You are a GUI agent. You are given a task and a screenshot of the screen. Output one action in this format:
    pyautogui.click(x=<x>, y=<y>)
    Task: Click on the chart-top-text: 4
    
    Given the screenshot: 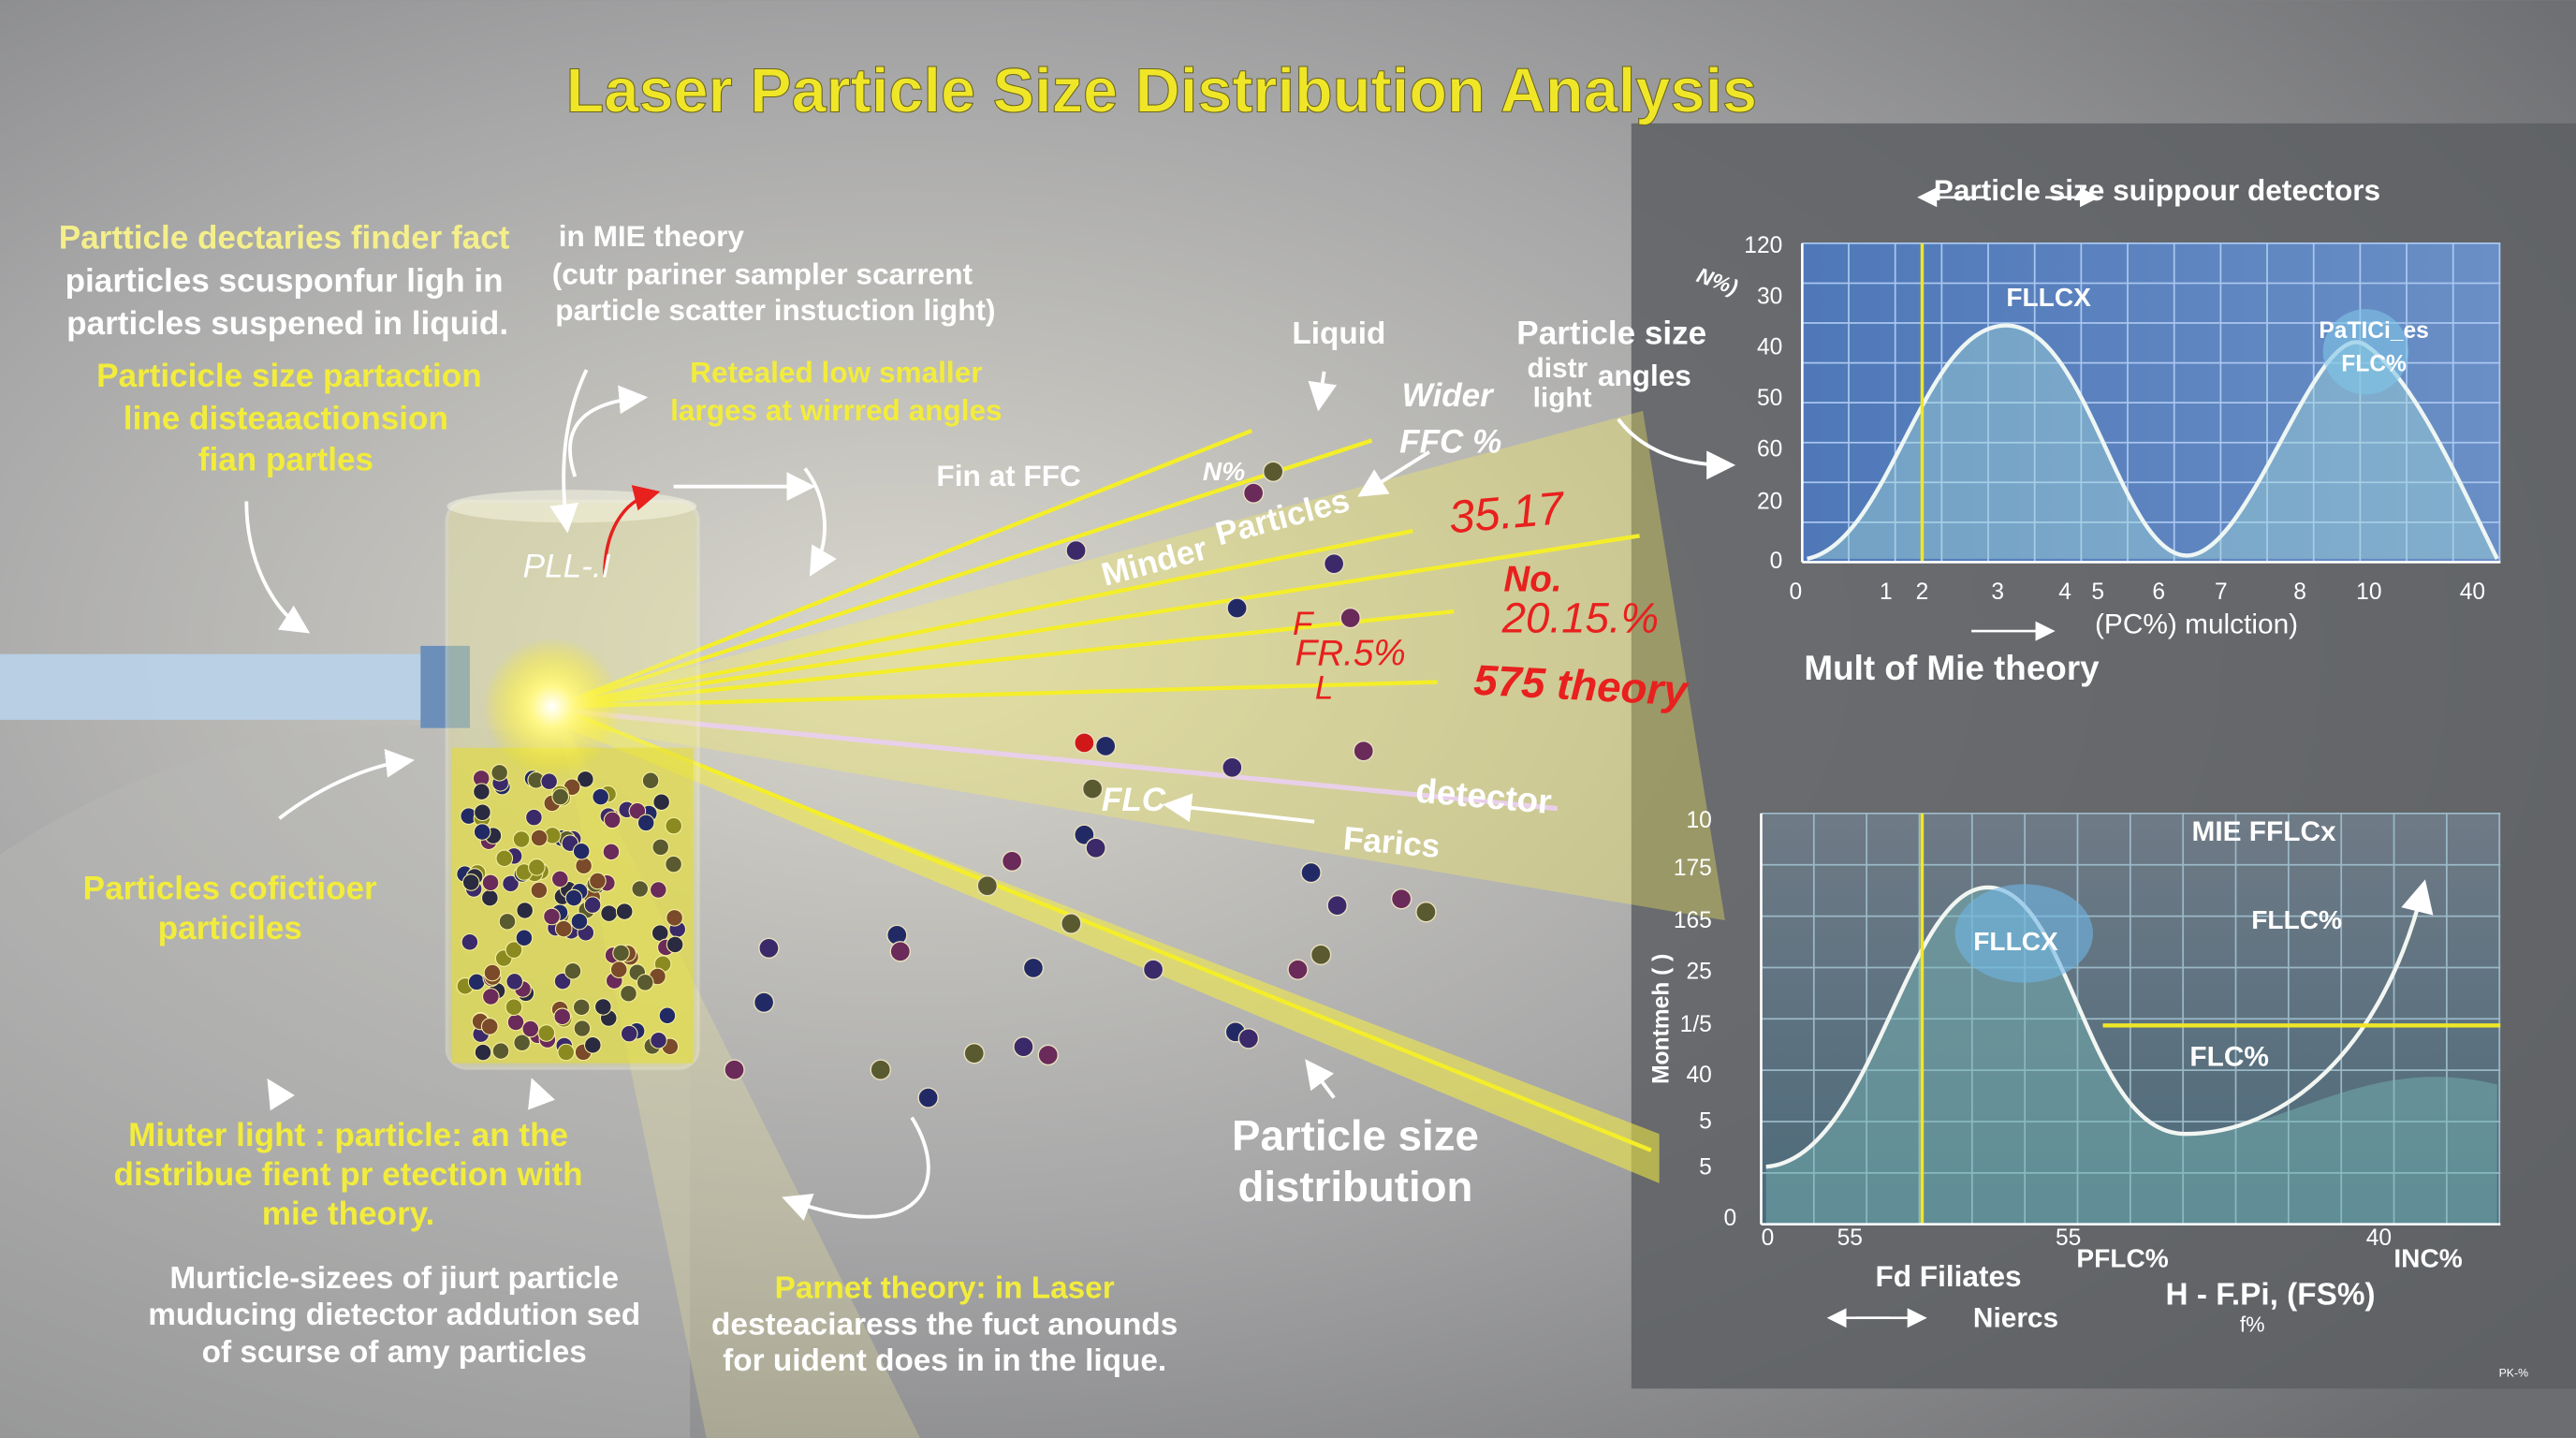 What is the action you would take?
    pyautogui.click(x=2064, y=592)
    